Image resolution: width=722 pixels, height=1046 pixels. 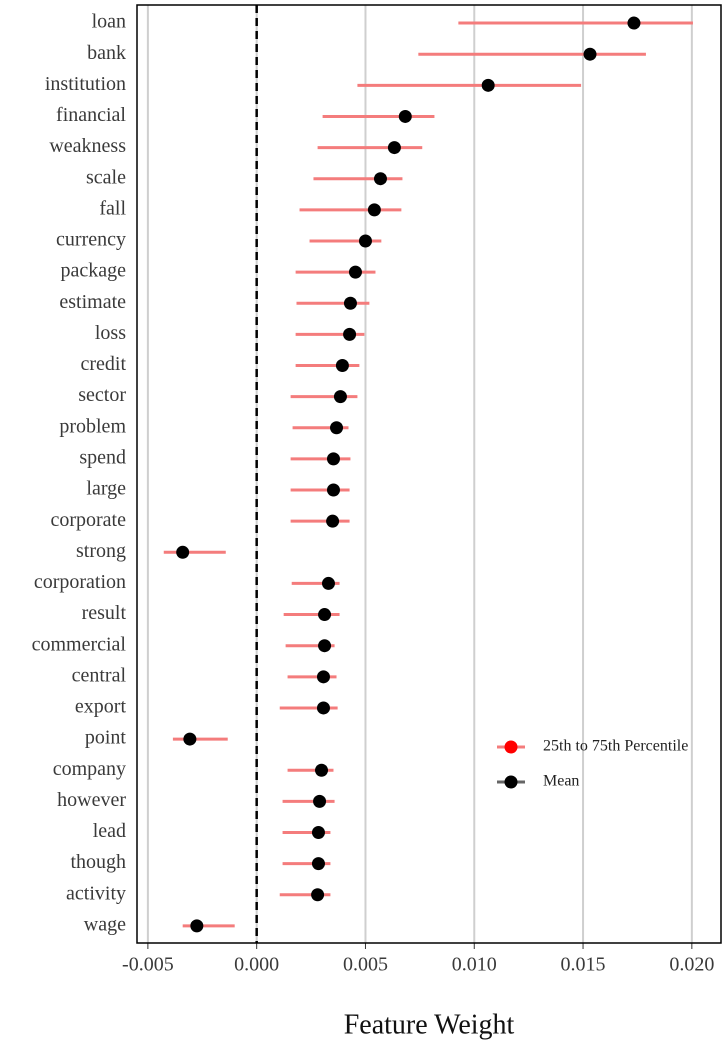 I want to click on y-tick-label: however, so click(x=91, y=800).